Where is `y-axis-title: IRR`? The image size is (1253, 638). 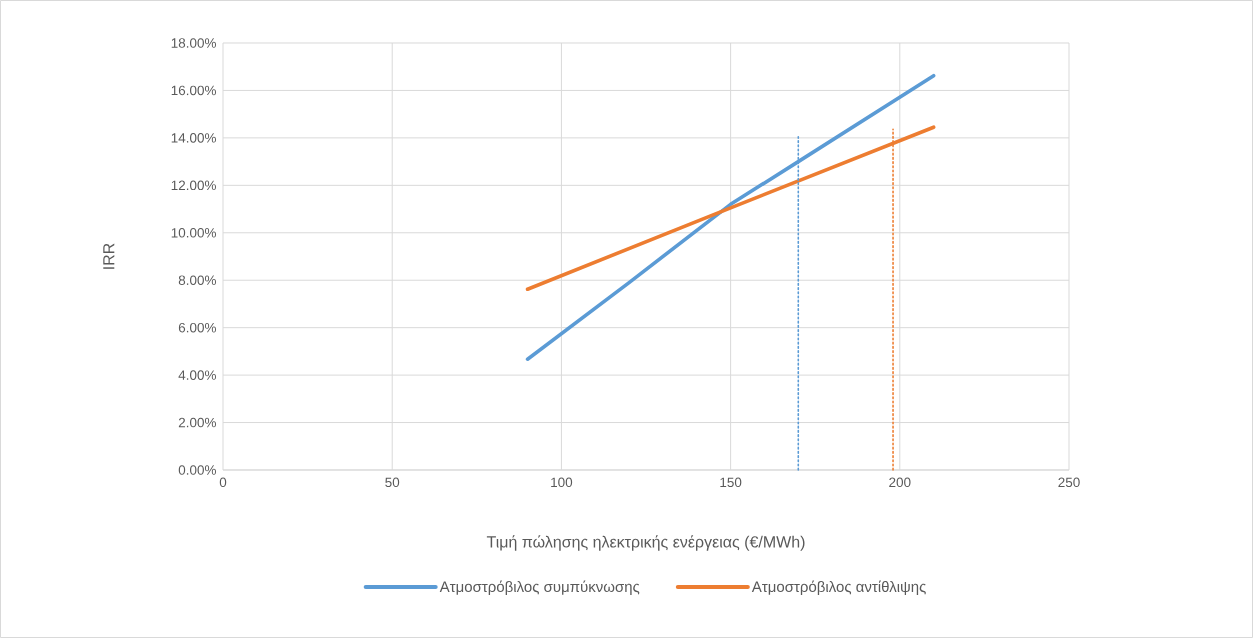 y-axis-title: IRR is located at coordinates (109, 256).